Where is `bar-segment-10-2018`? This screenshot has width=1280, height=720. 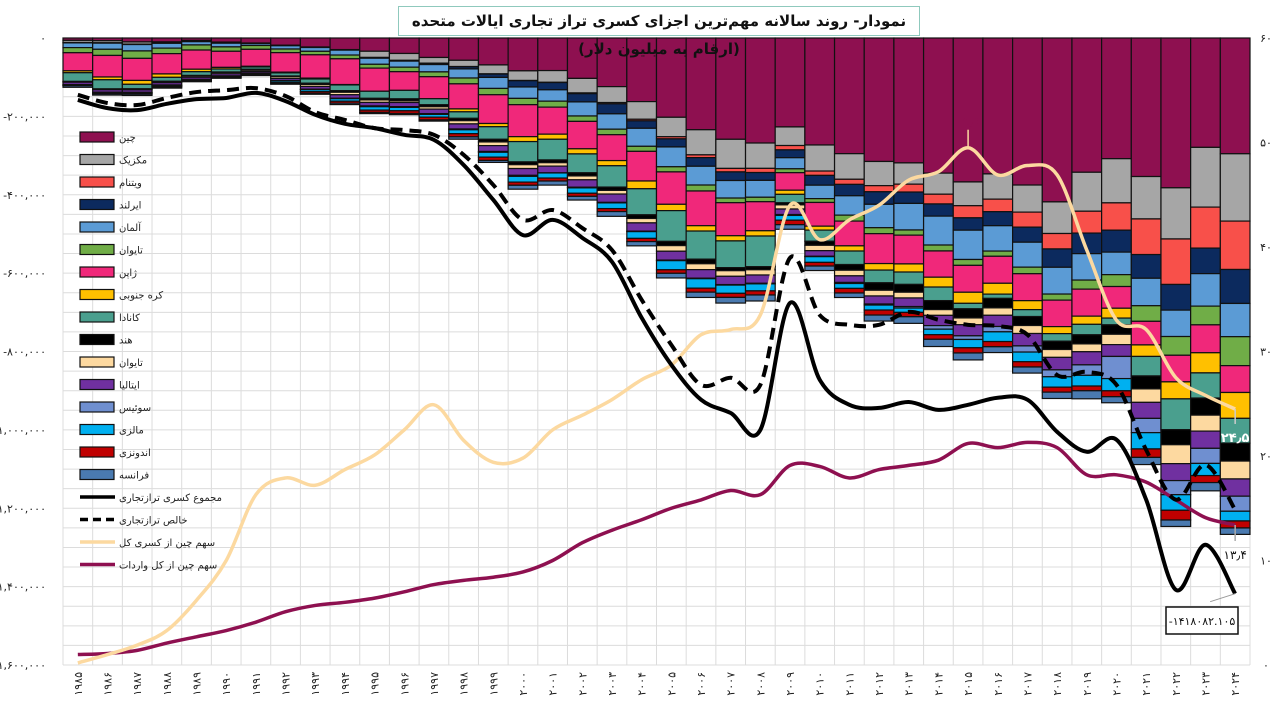
bar-segment-10-2018 is located at coordinates (1057, 353).